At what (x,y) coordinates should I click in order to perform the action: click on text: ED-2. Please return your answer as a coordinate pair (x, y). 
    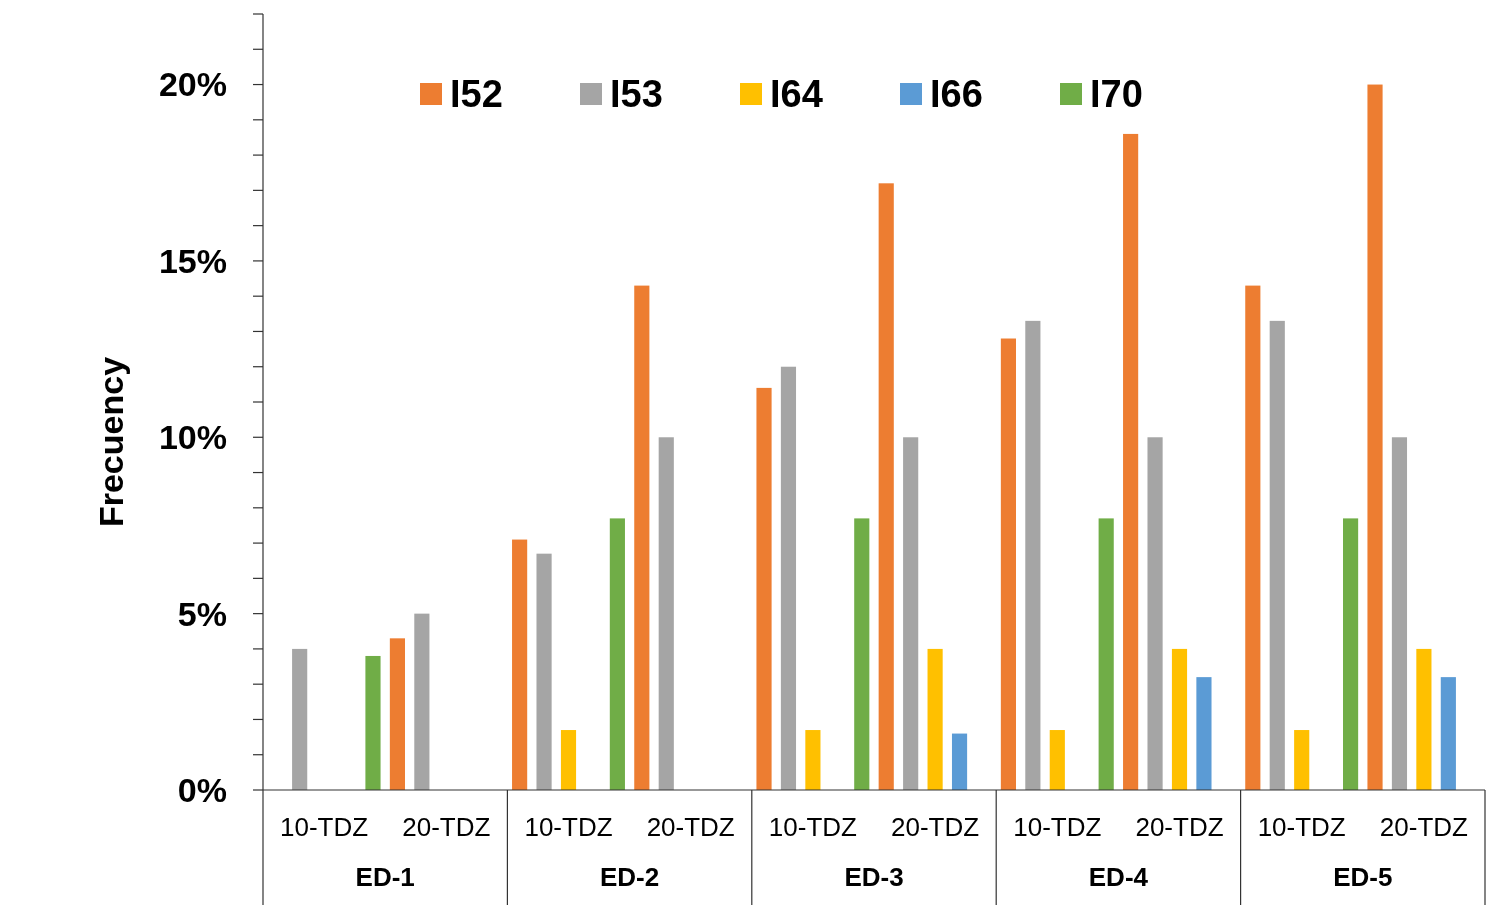
    Looking at the image, I should click on (629, 877).